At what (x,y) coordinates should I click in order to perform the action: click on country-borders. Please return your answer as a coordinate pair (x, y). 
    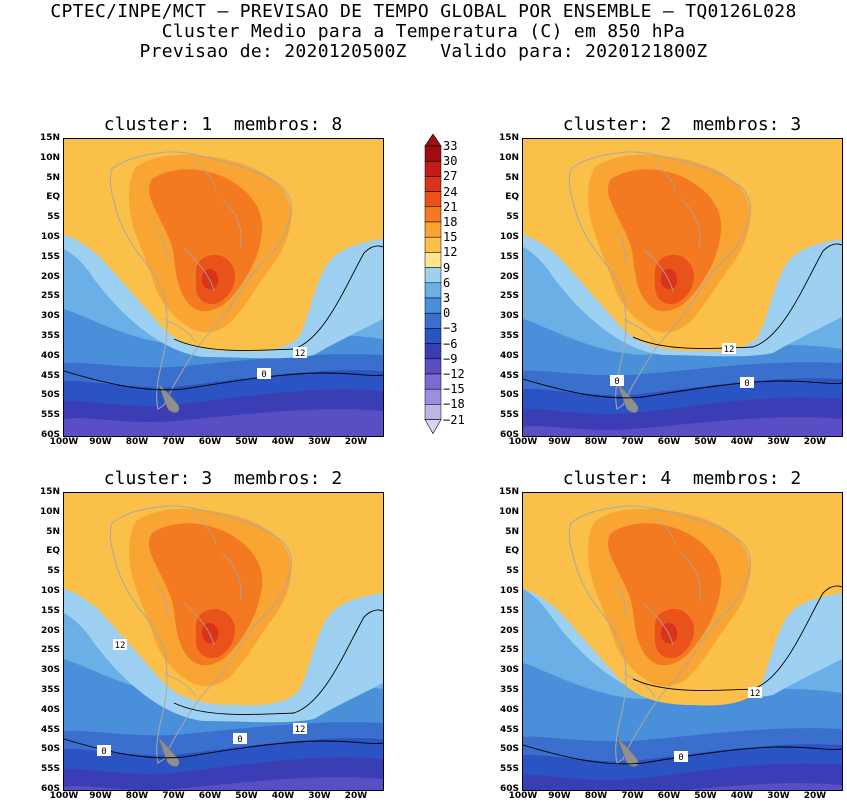
    Looking at the image, I should click on (657, 252).